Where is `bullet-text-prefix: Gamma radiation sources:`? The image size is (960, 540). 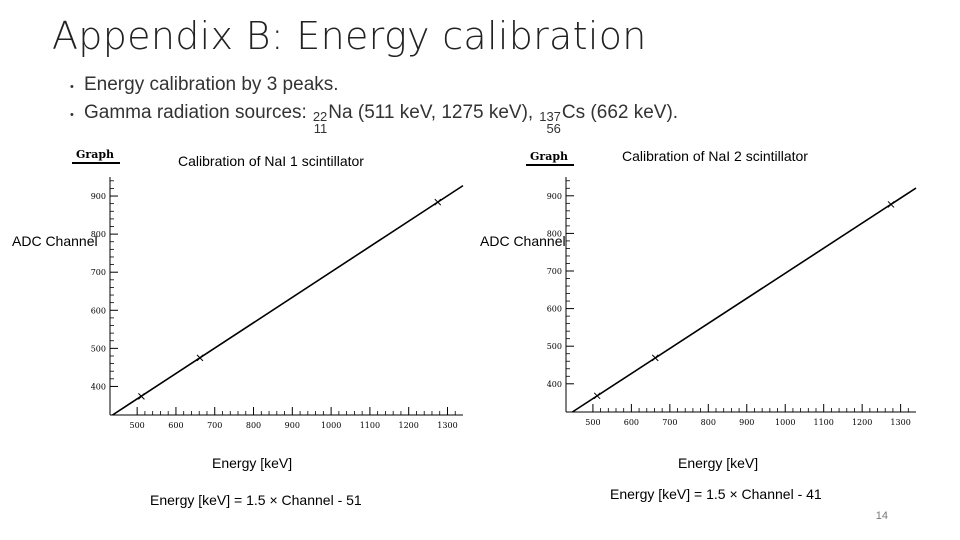 bullet-text-prefix: Gamma radiation sources: is located at coordinates (195, 112).